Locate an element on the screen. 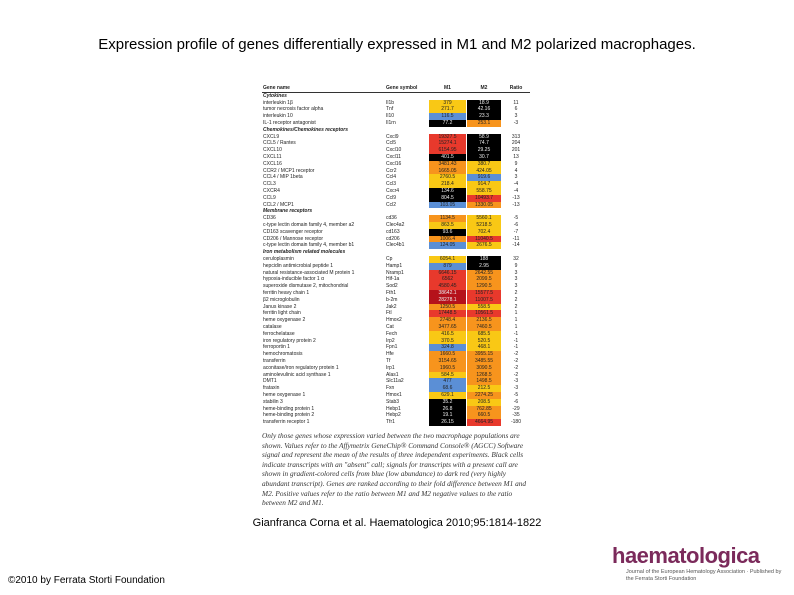  gene-symbol: Tnf is located at coordinates (390, 109).